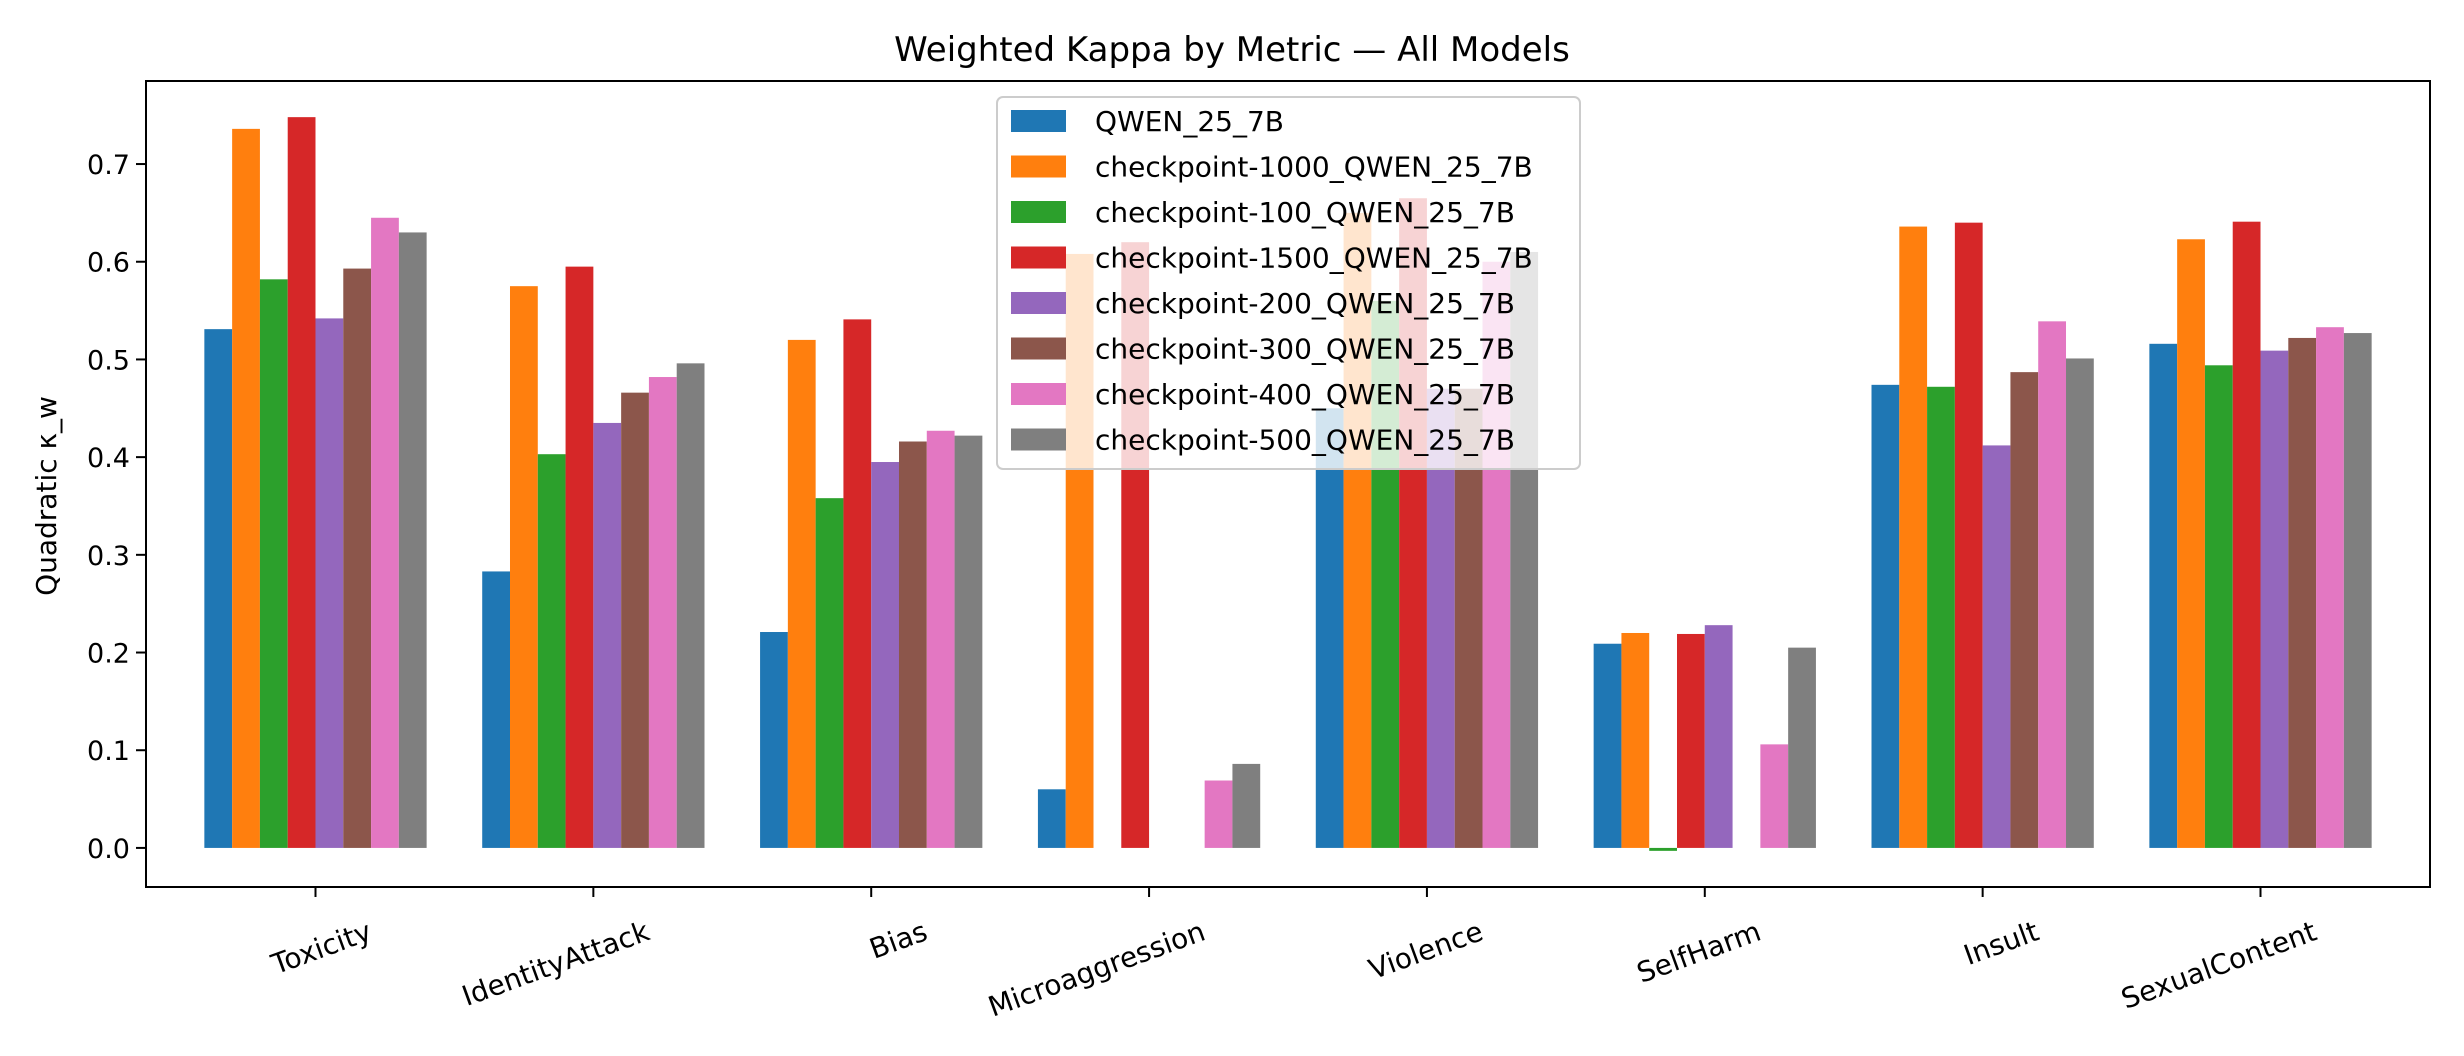 The width and height of the screenshot is (2464, 1056). I want to click on legend-label: QWEN_25_7B, so click(1189, 121).